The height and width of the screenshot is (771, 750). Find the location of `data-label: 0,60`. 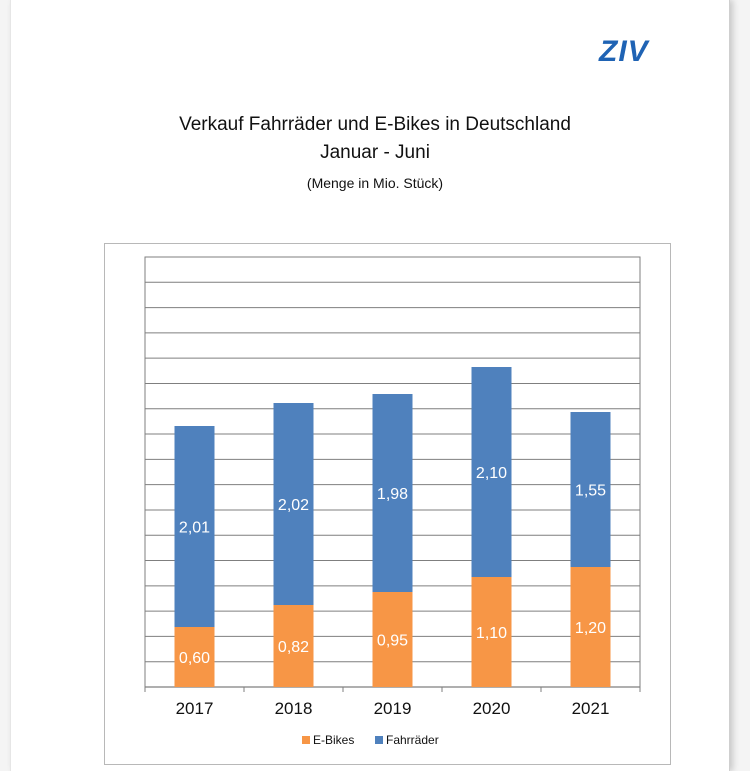

data-label: 0,60 is located at coordinates (194, 658).